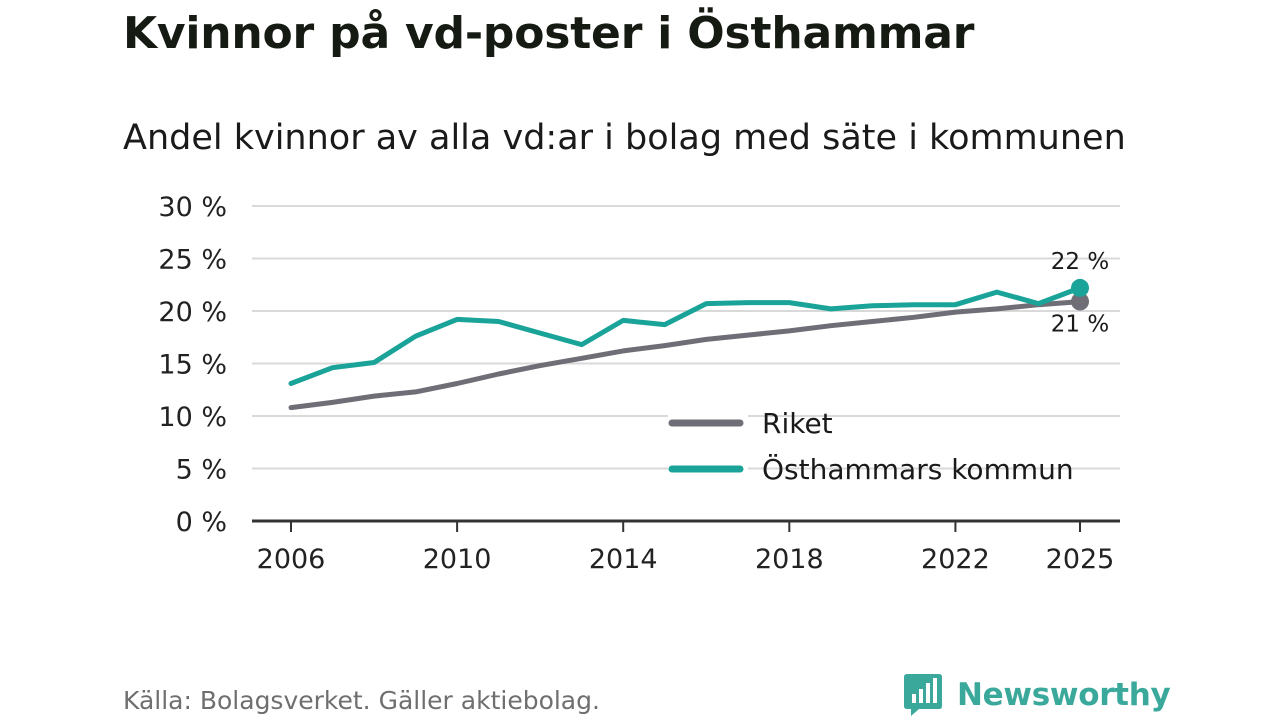 The height and width of the screenshot is (720, 1280). What do you see at coordinates (201, 470) in the screenshot?
I see `y-tick-label: 5 %` at bounding box center [201, 470].